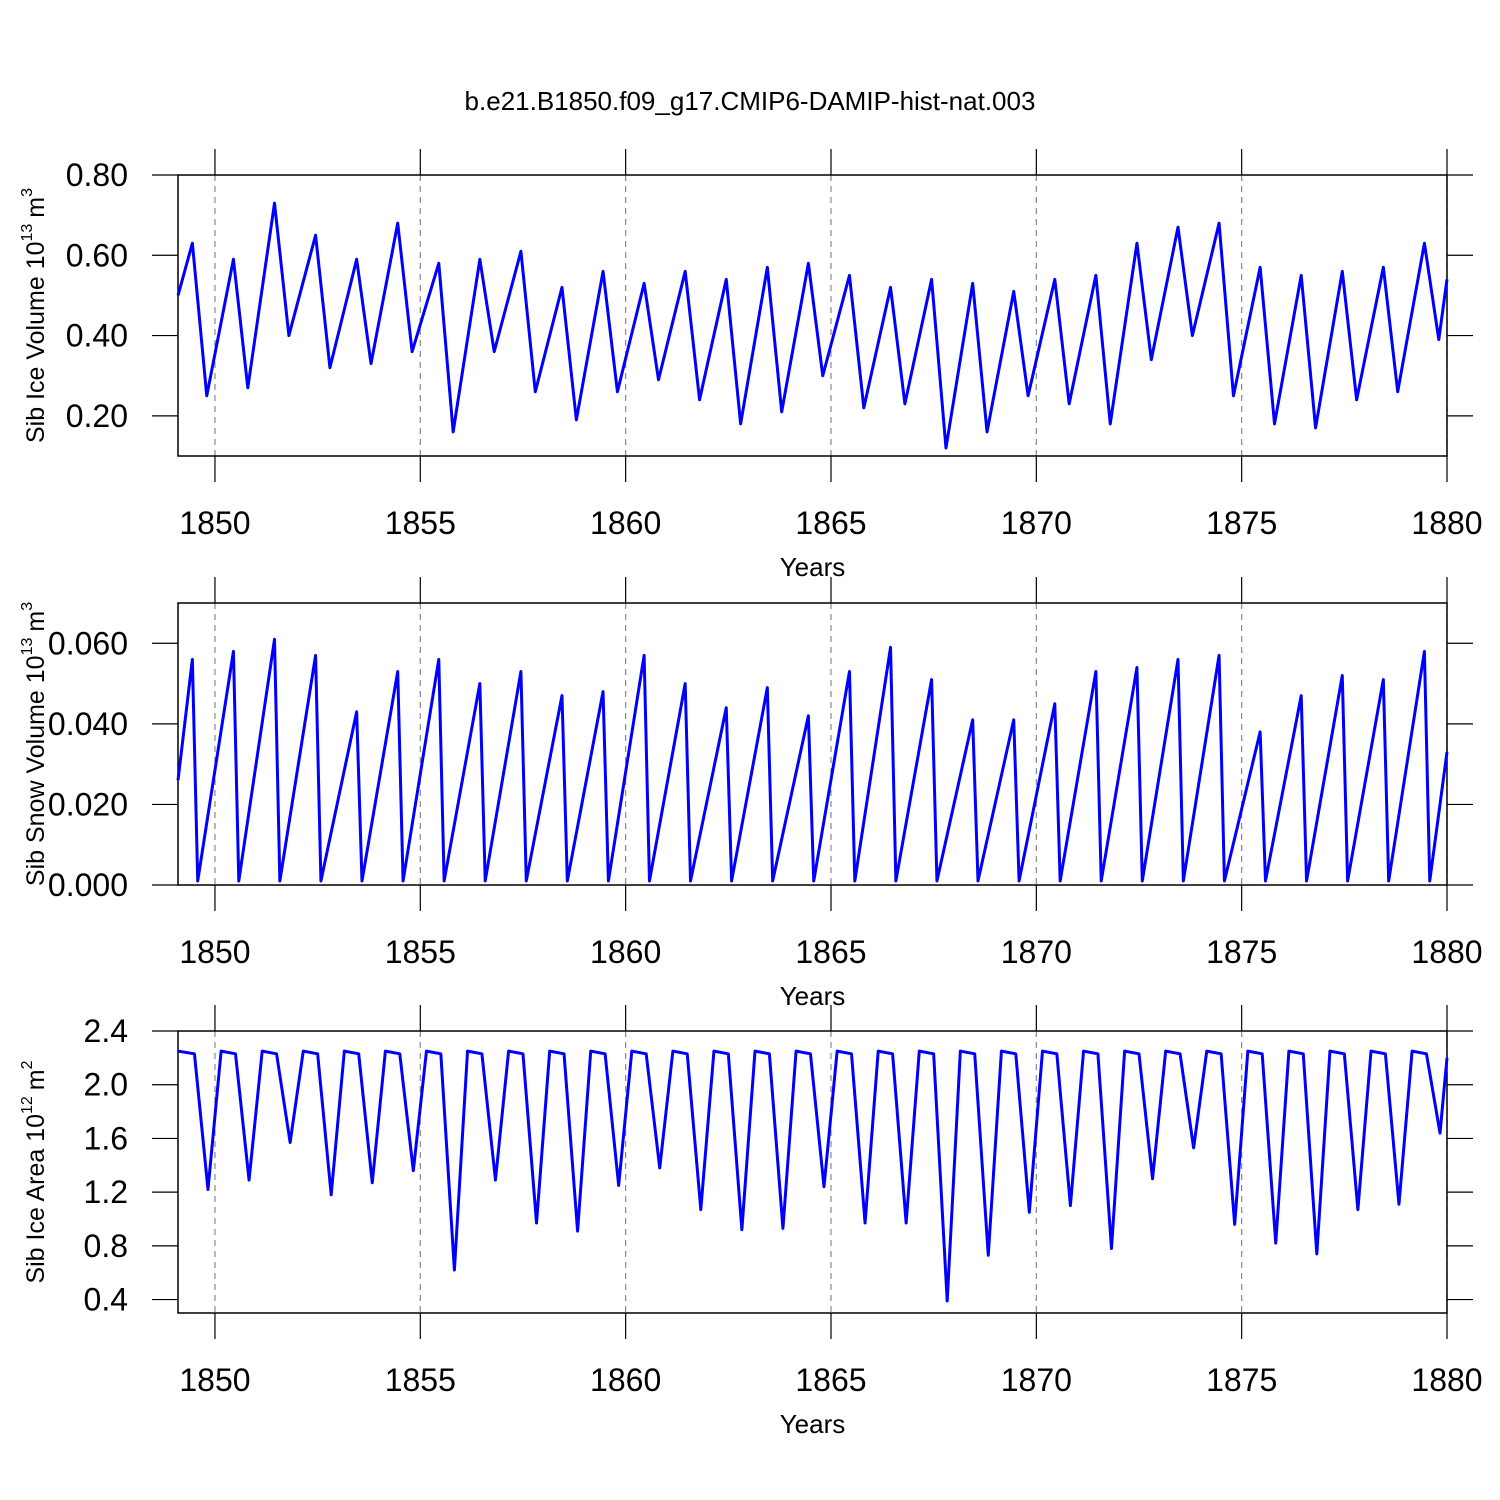 Image resolution: width=1500 pixels, height=1500 pixels. Describe the element at coordinates (36, 1199) in the screenshot. I see `y-label-text: Sib Ice Area 10` at that location.